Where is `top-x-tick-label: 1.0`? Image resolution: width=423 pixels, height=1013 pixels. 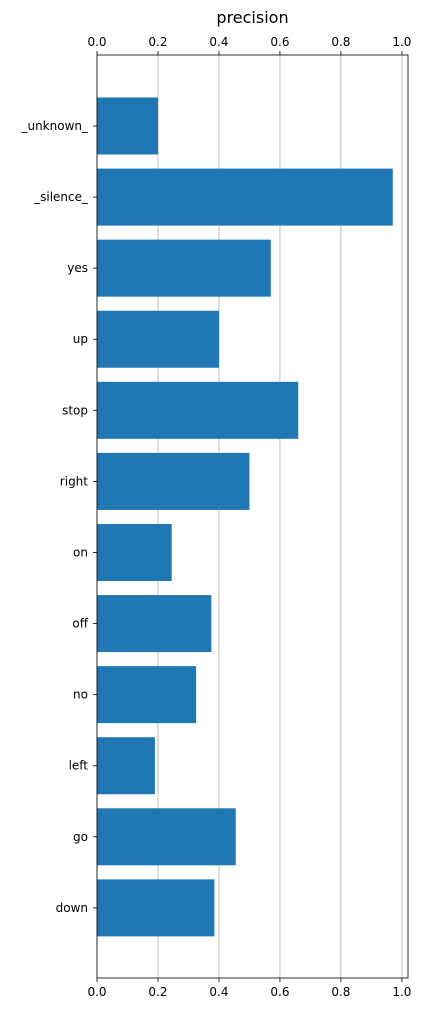 top-x-tick-label: 1.0 is located at coordinates (401, 42).